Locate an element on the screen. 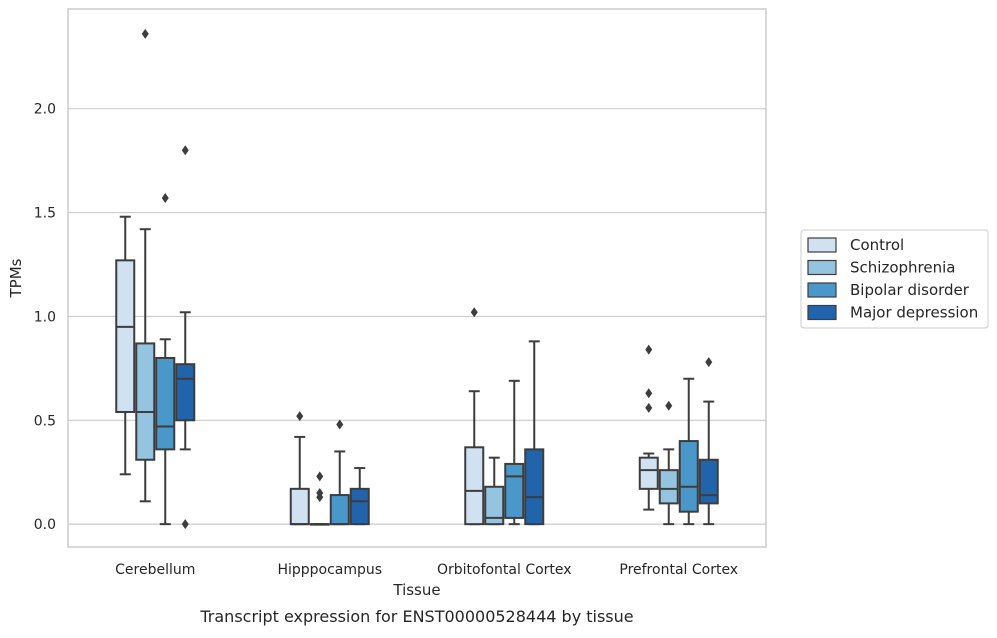 Image resolution: width=997 pixels, height=638 pixels. y-tick-label: 1.0 is located at coordinates (45, 317).